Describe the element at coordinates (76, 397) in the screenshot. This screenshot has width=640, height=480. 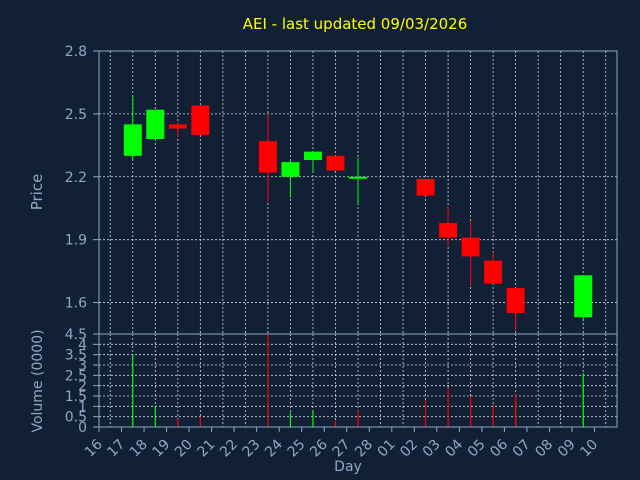
I see `volume-y-tick-label: 1.5` at that location.